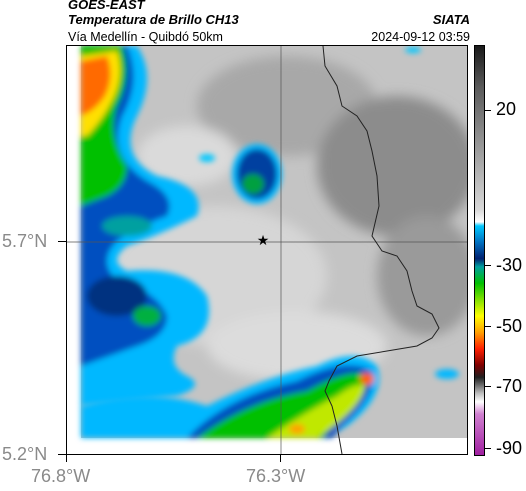 This screenshot has width=526, height=491. Describe the element at coordinates (479, 250) in the screenshot. I see `colorbar` at that location.